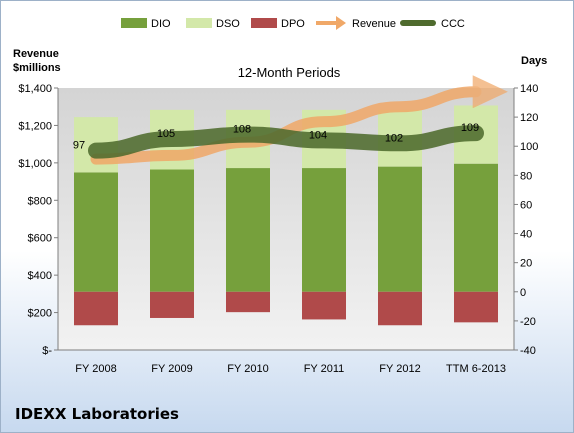 The height and width of the screenshot is (433, 574). I want to click on right-tick-label: 140, so click(529, 89).